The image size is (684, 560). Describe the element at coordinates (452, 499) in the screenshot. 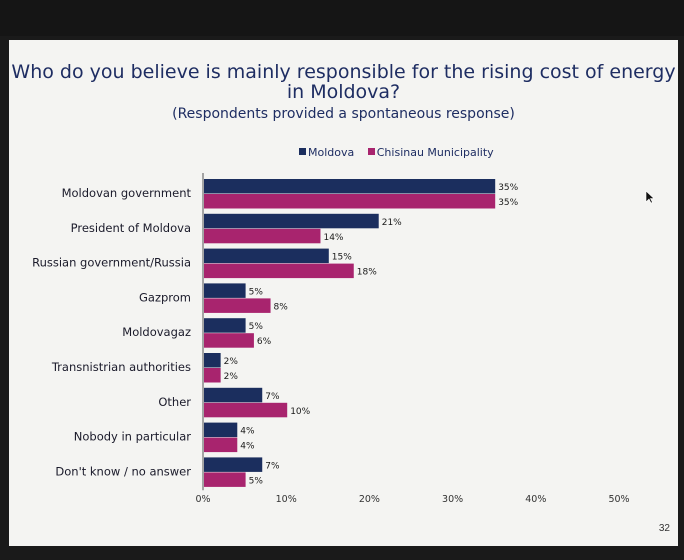

I see `x-tick-label: 30%` at that location.